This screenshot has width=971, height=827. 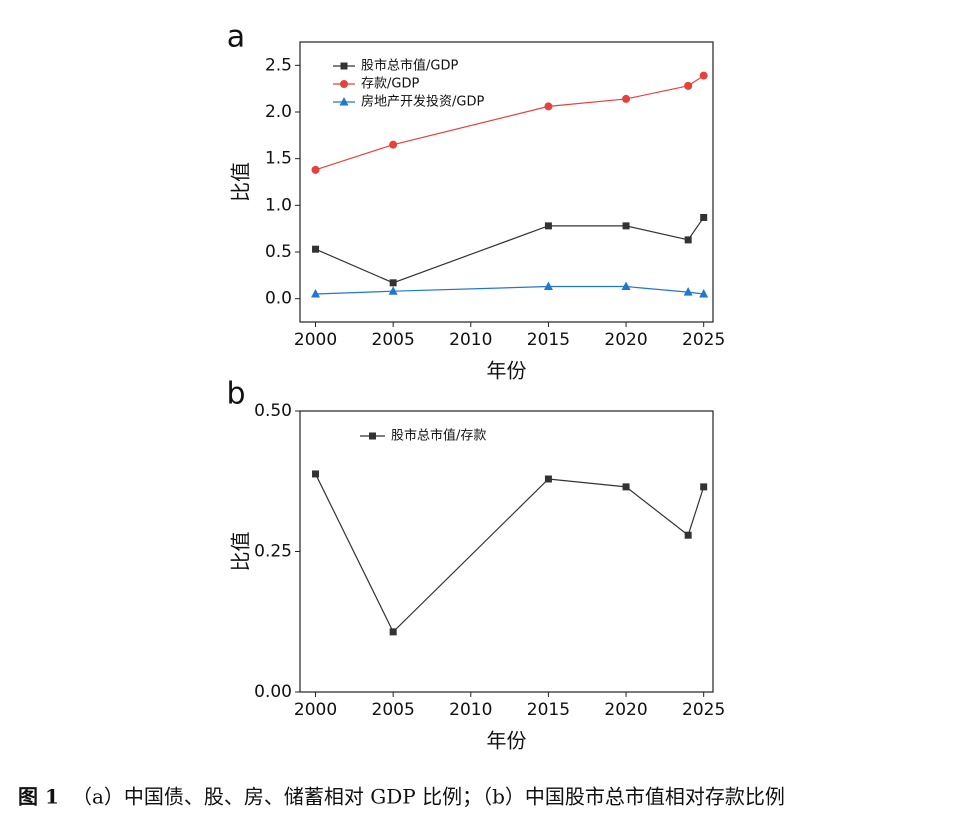 I want to click on legend-label: 股市总市值/GDP, so click(x=409, y=66).